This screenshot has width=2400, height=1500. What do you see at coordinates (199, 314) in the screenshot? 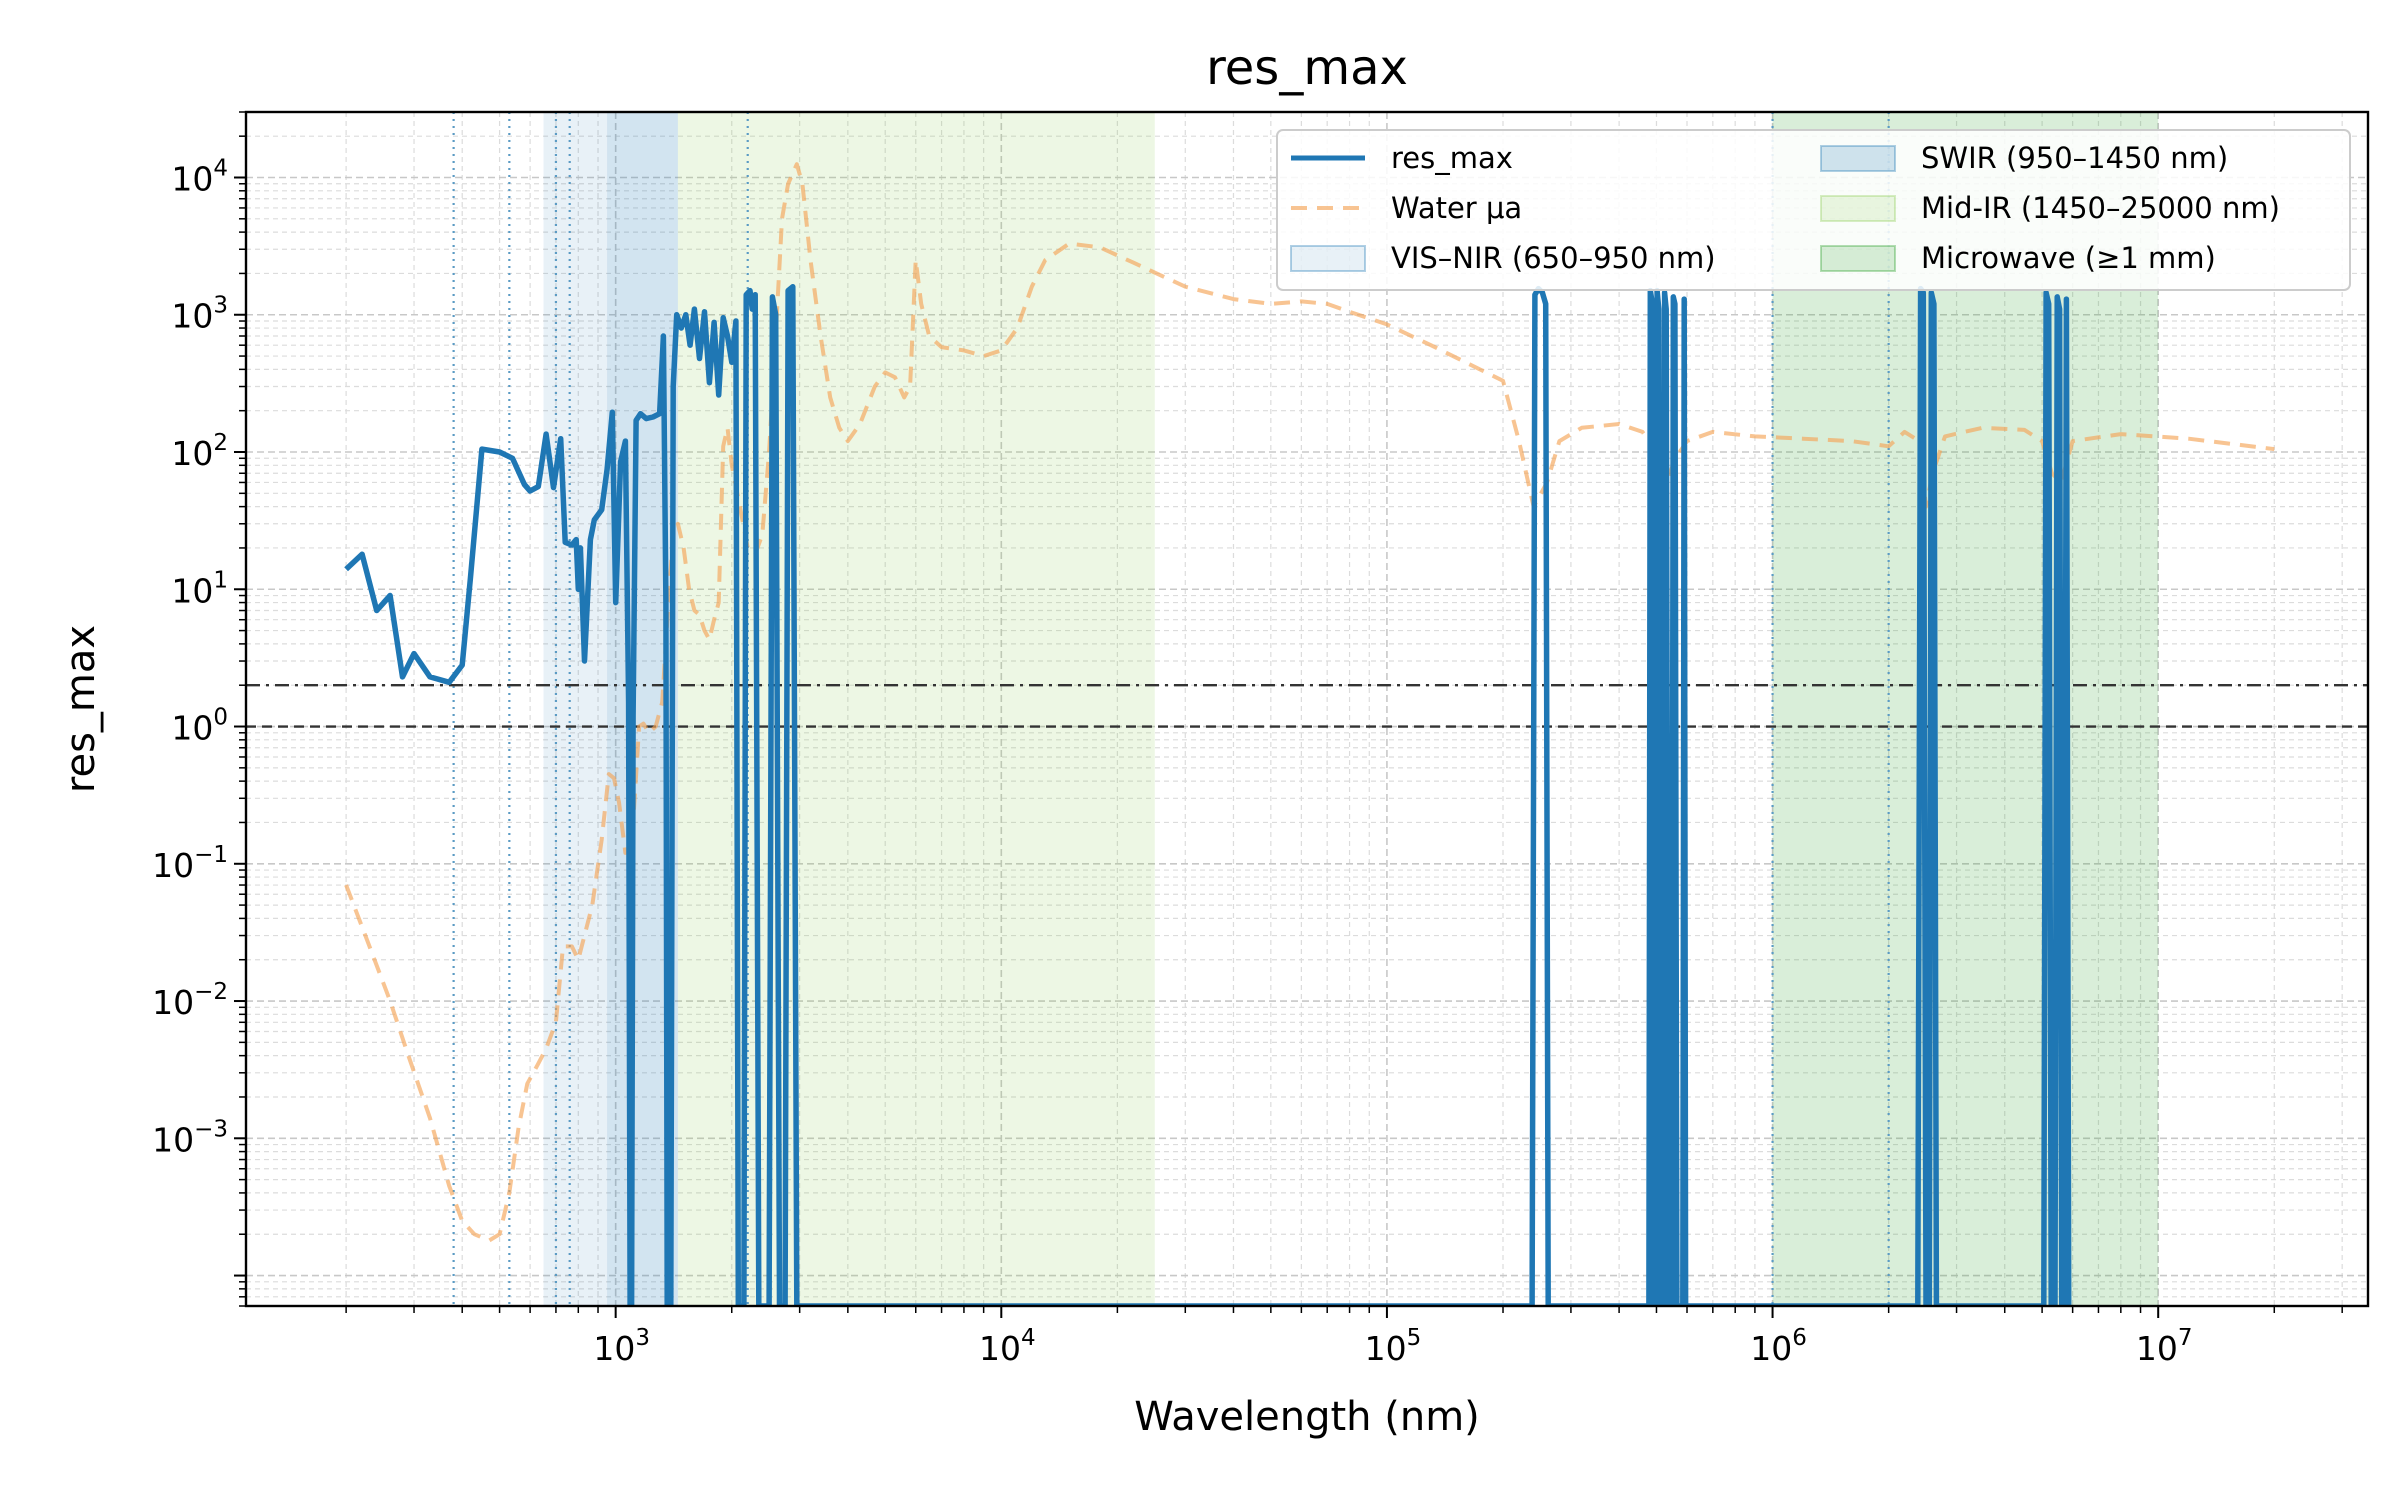
I see `y-tick-label: 10³` at bounding box center [199, 314].